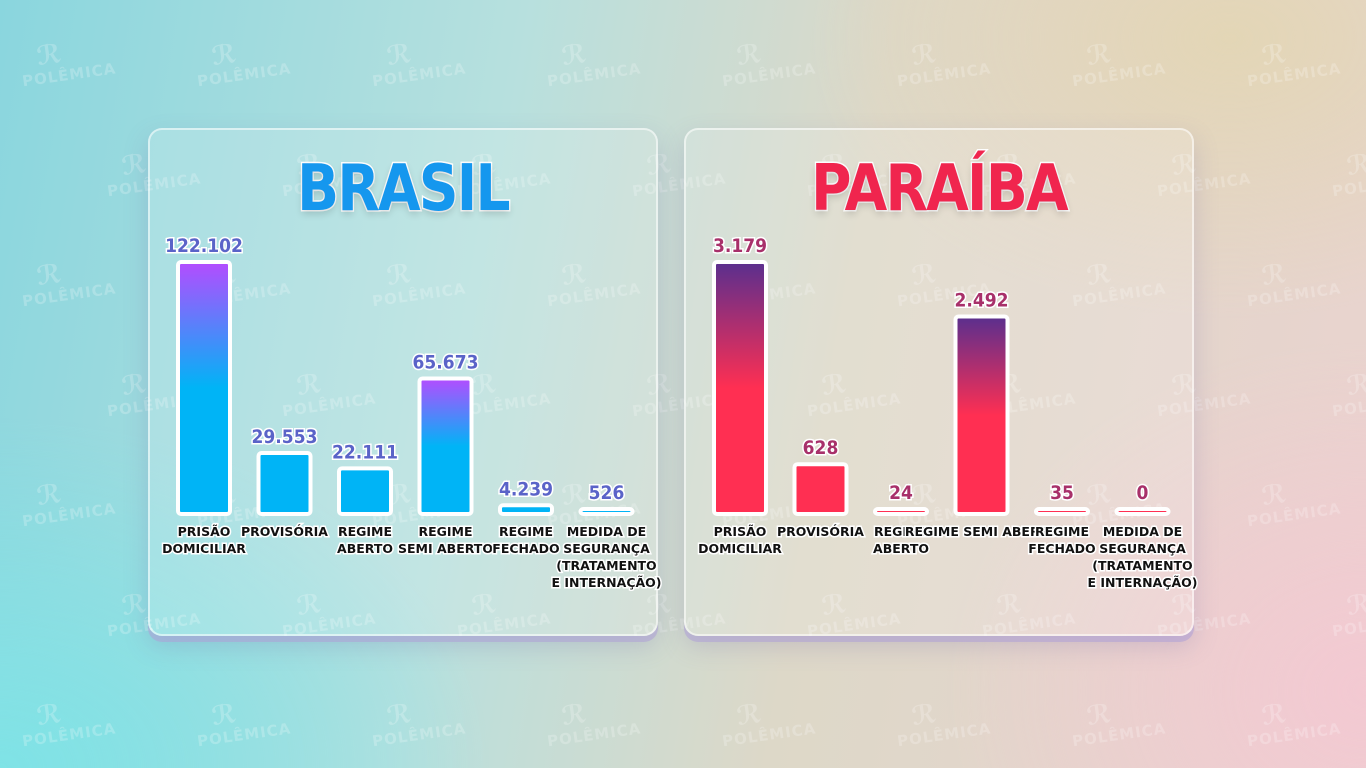 The height and width of the screenshot is (768, 1366). Describe the element at coordinates (1062, 493) in the screenshot. I see `bar-value-label-4: 35` at that location.